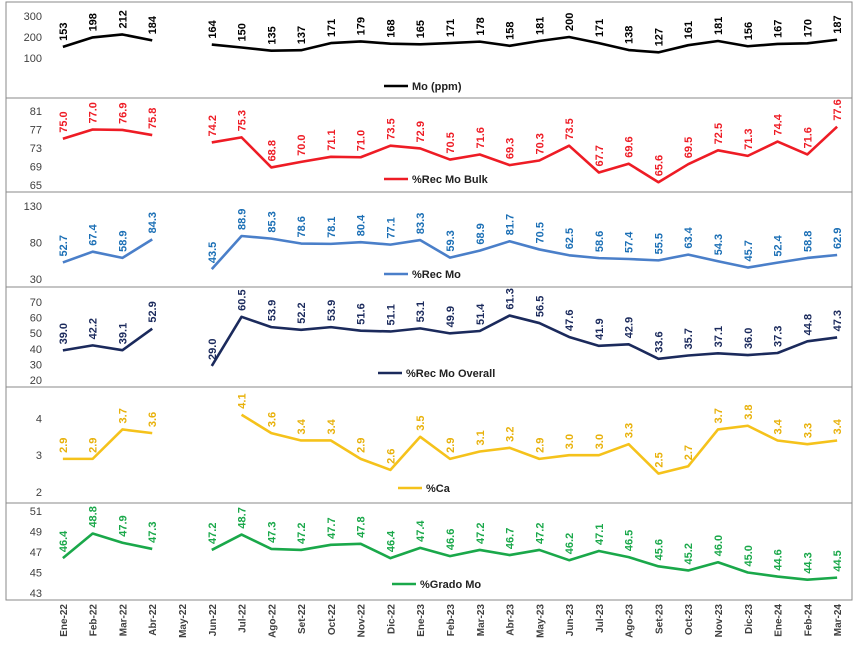 The height and width of the screenshot is (653, 860). What do you see at coordinates (540, 143) in the screenshot?
I see `data-label: 70.3` at bounding box center [540, 143].